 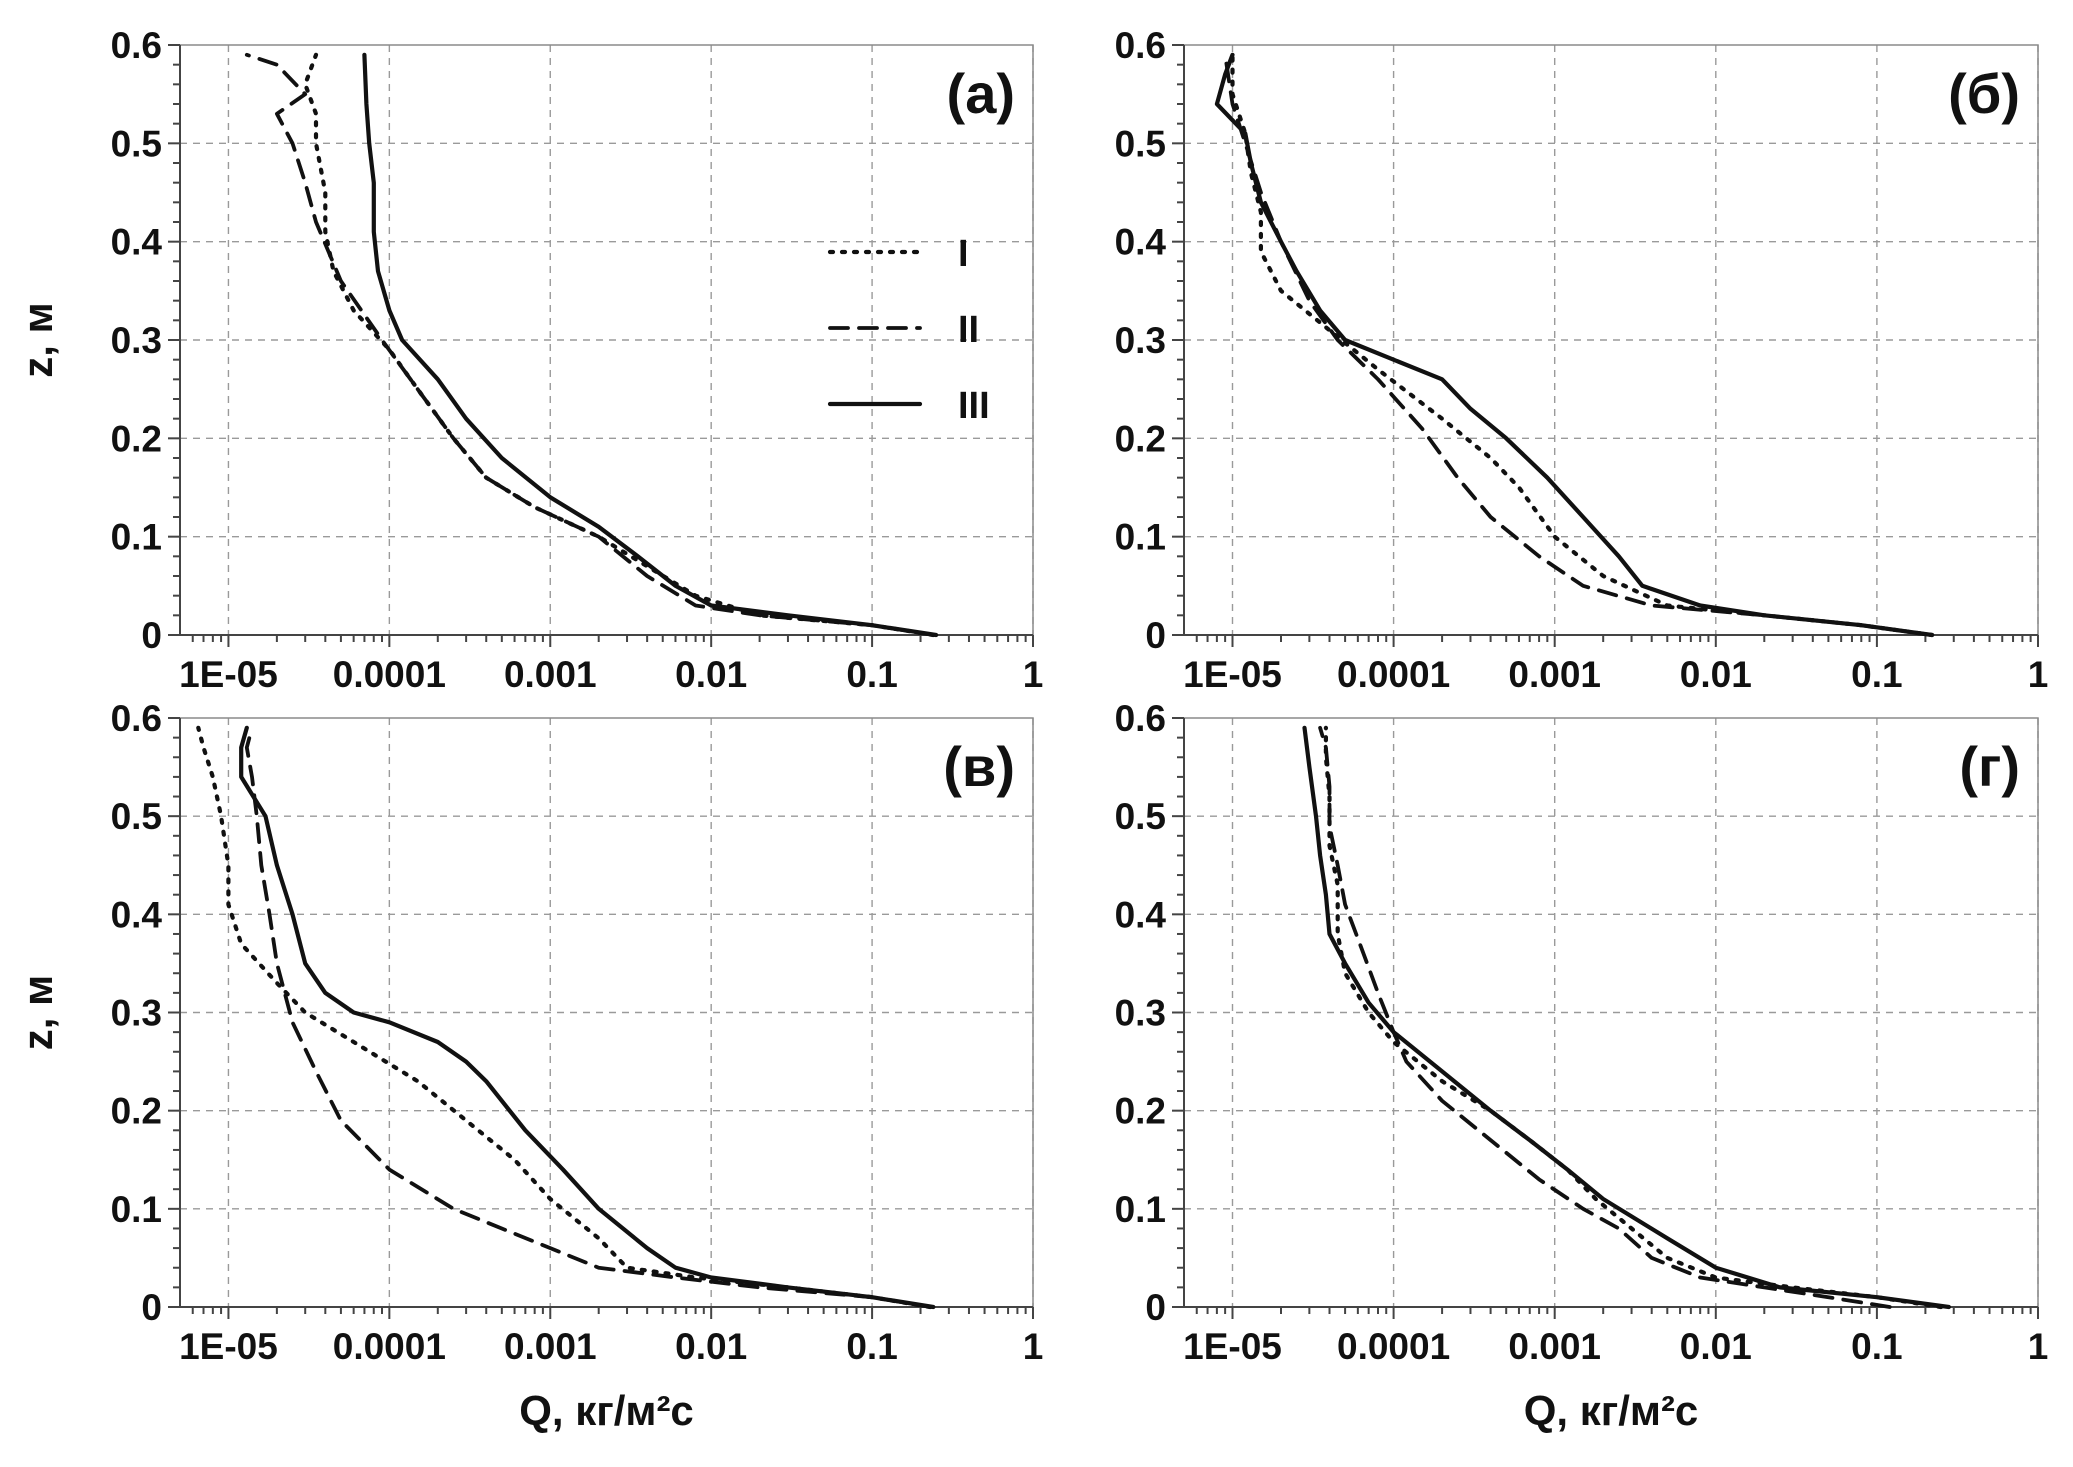 What do you see at coordinates (979, 766) in the screenshot?
I see `panel-label: (в)` at bounding box center [979, 766].